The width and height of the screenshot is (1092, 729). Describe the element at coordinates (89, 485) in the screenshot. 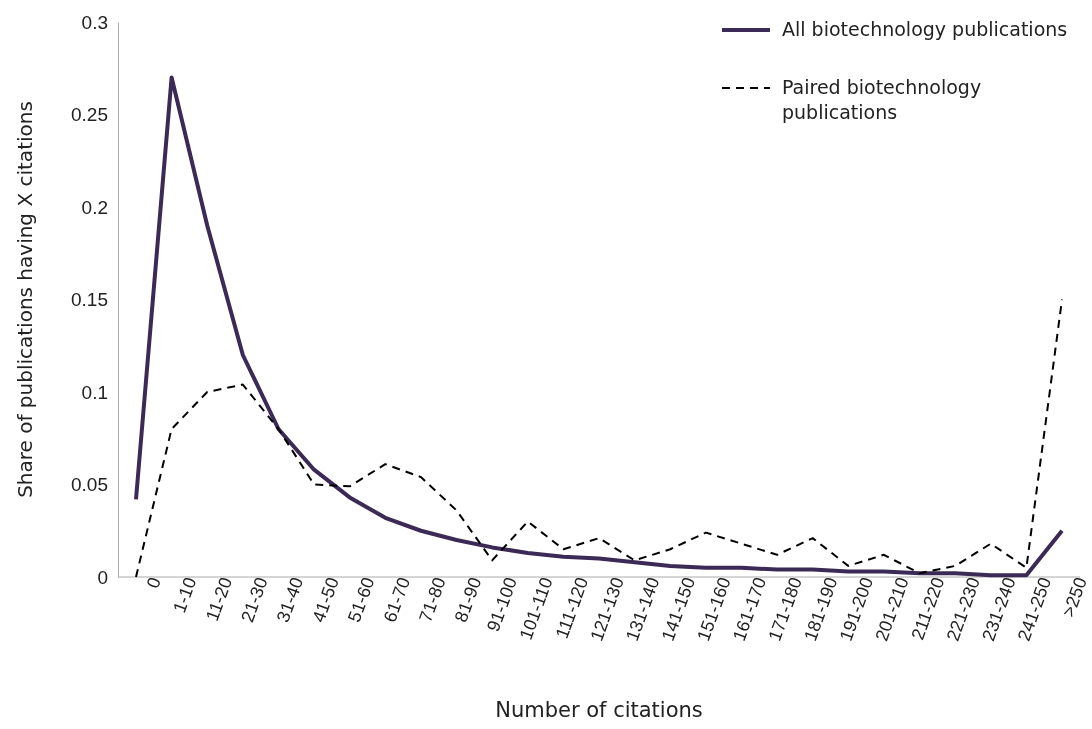

I see `y-tick-label: 0.05` at that location.